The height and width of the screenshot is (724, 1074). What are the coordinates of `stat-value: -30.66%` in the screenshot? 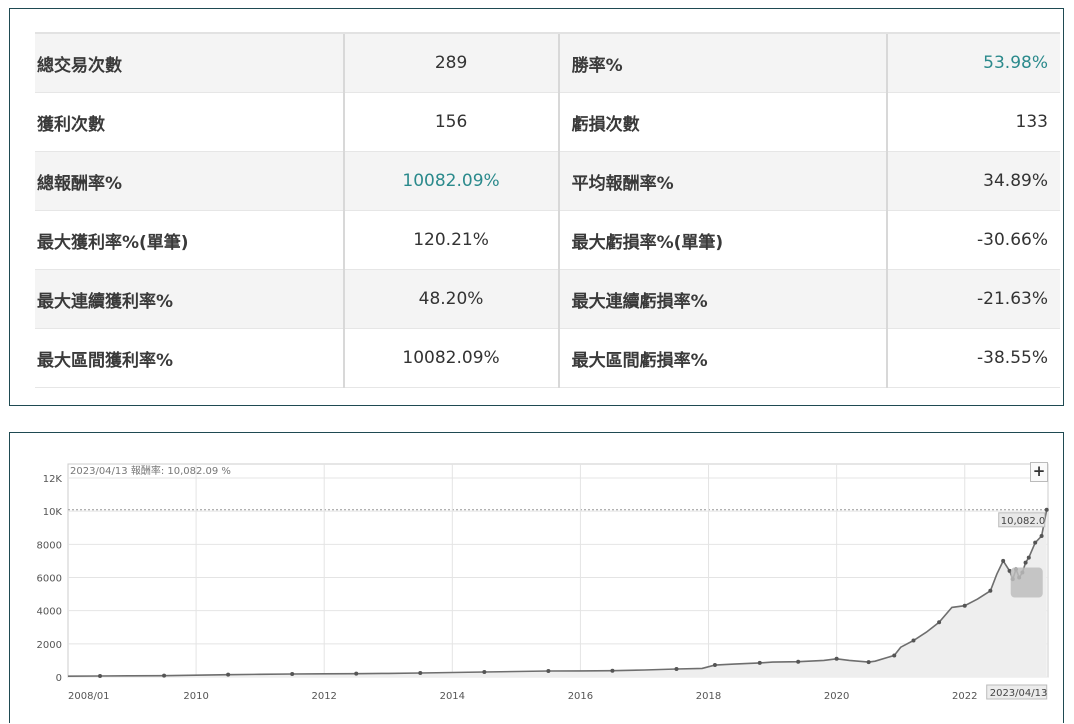 It's located at (972, 240).